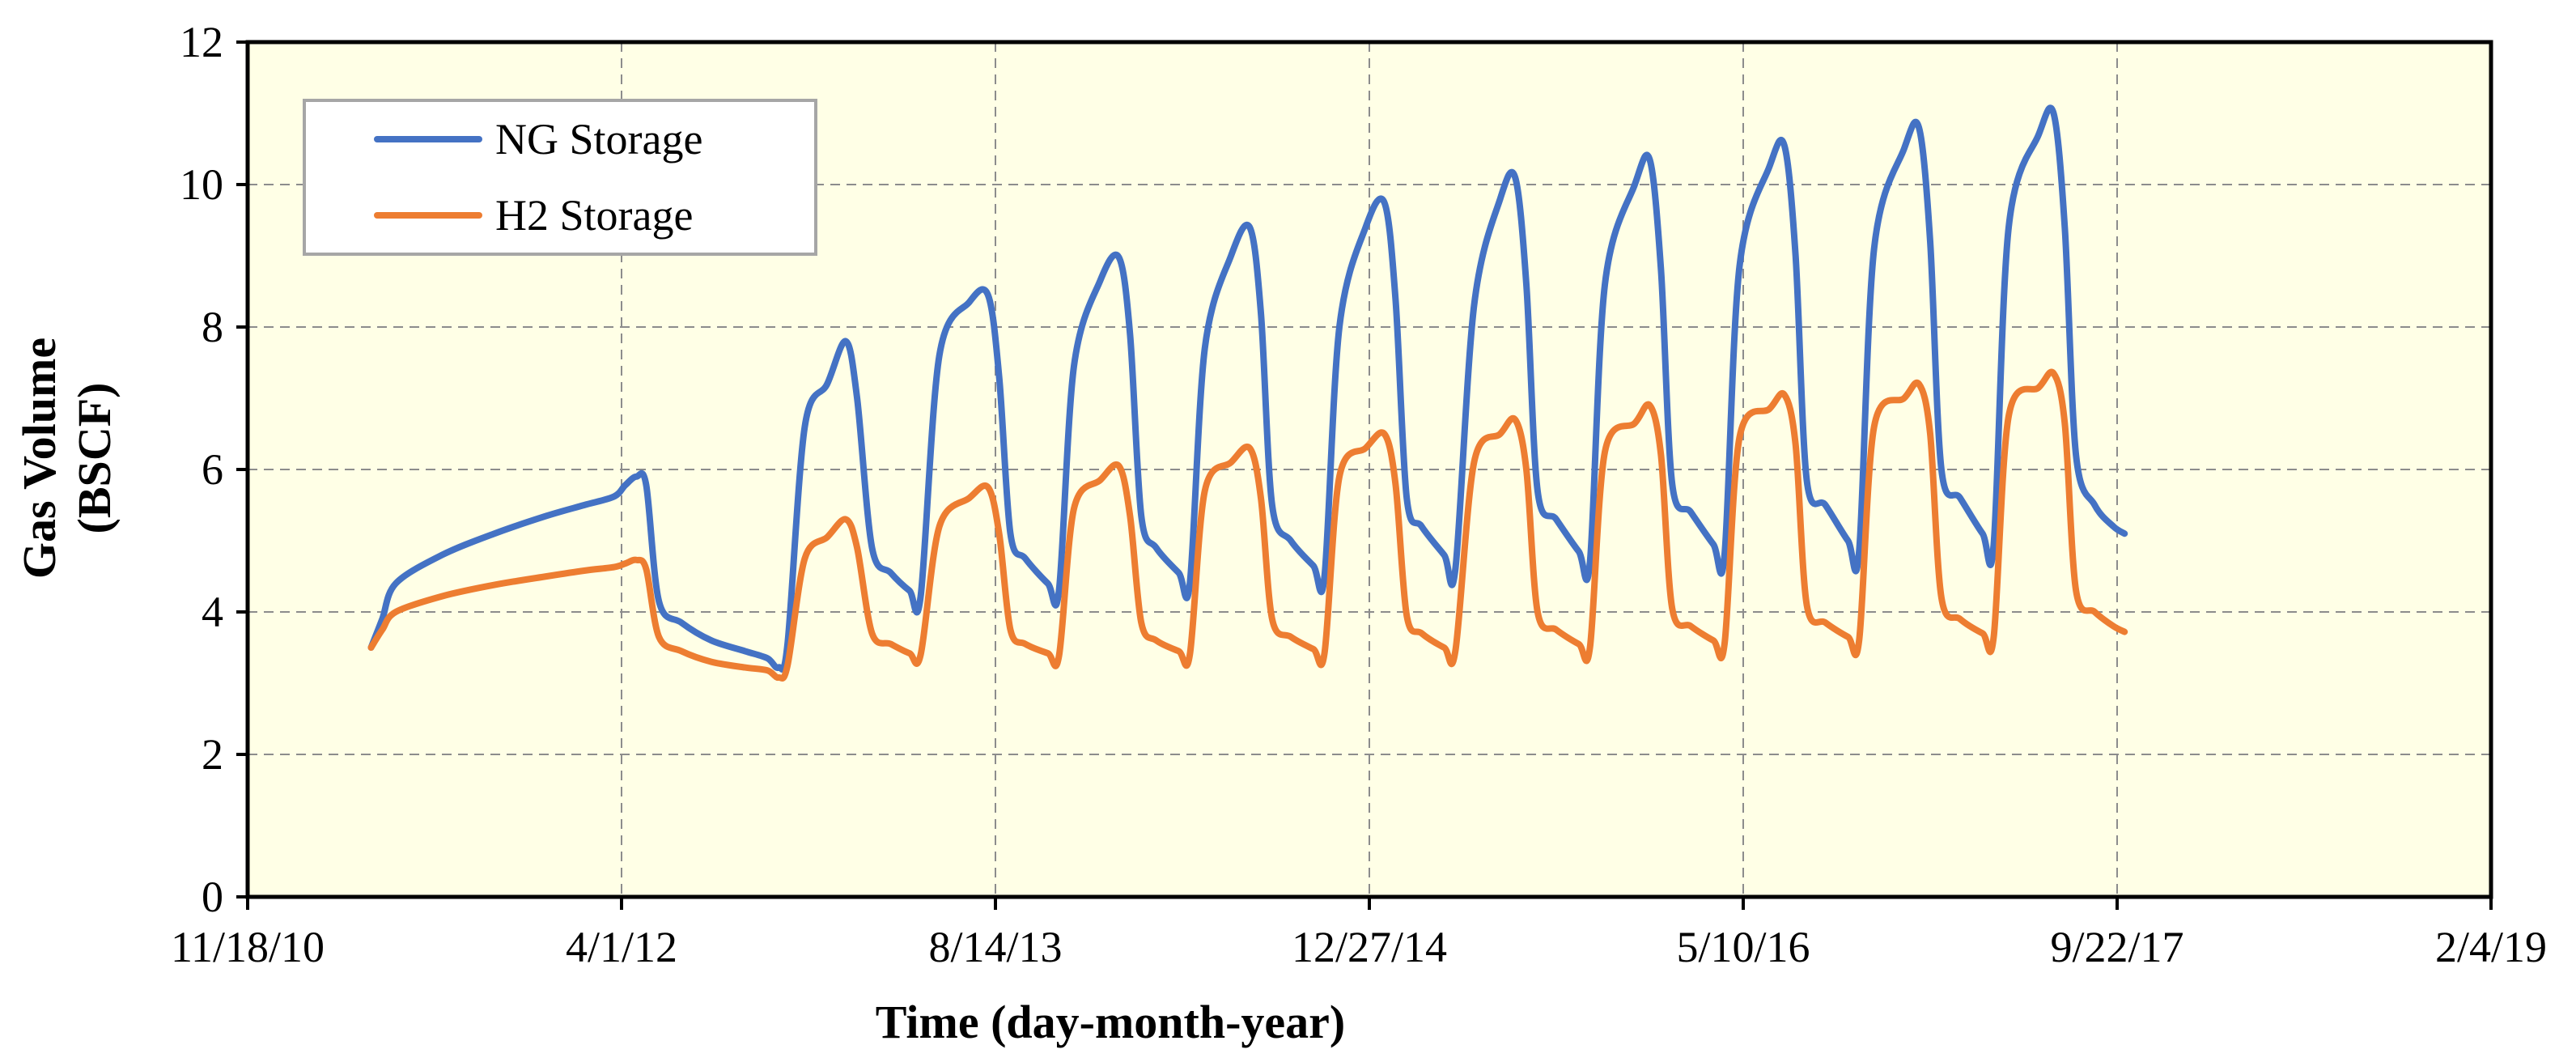  I want to click on legend-label-ng-storage: NG Storage, so click(598, 139).